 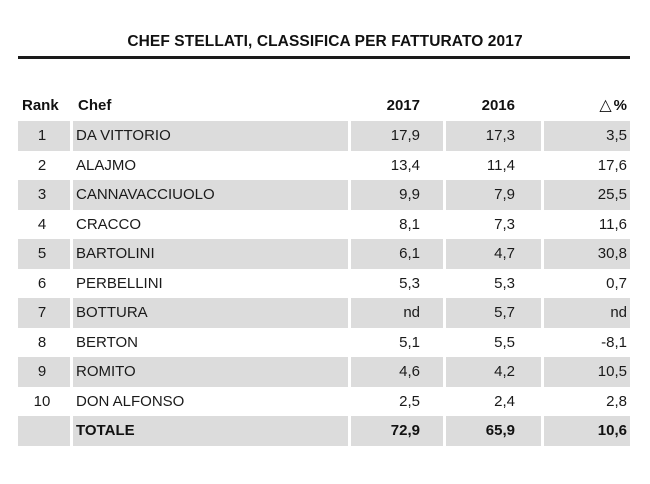 I want to click on total-label: TOTALE, so click(x=105, y=431).